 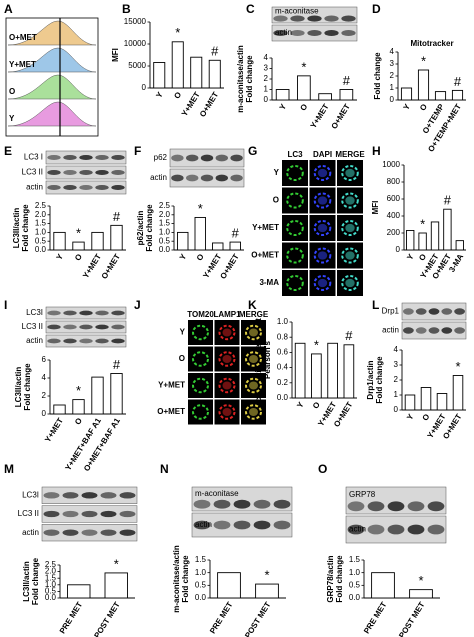 I want to click on blot-label: LC3I, so click(x=34, y=312).